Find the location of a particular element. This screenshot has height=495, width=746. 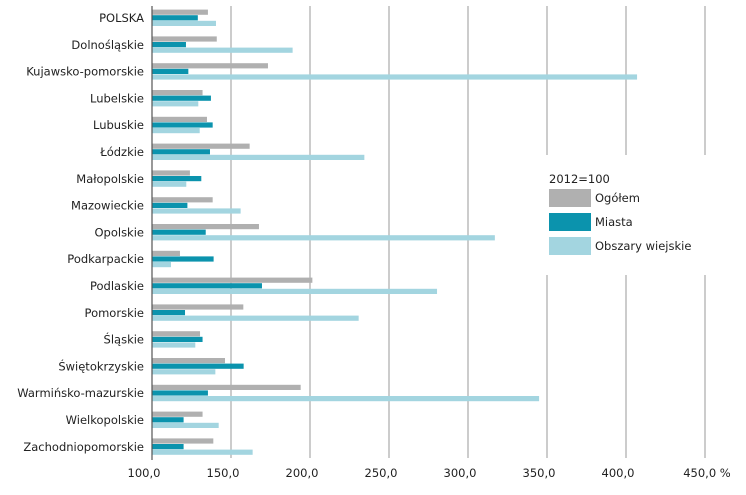

category-label: Kujawsko-pomorskie is located at coordinates (85, 72).